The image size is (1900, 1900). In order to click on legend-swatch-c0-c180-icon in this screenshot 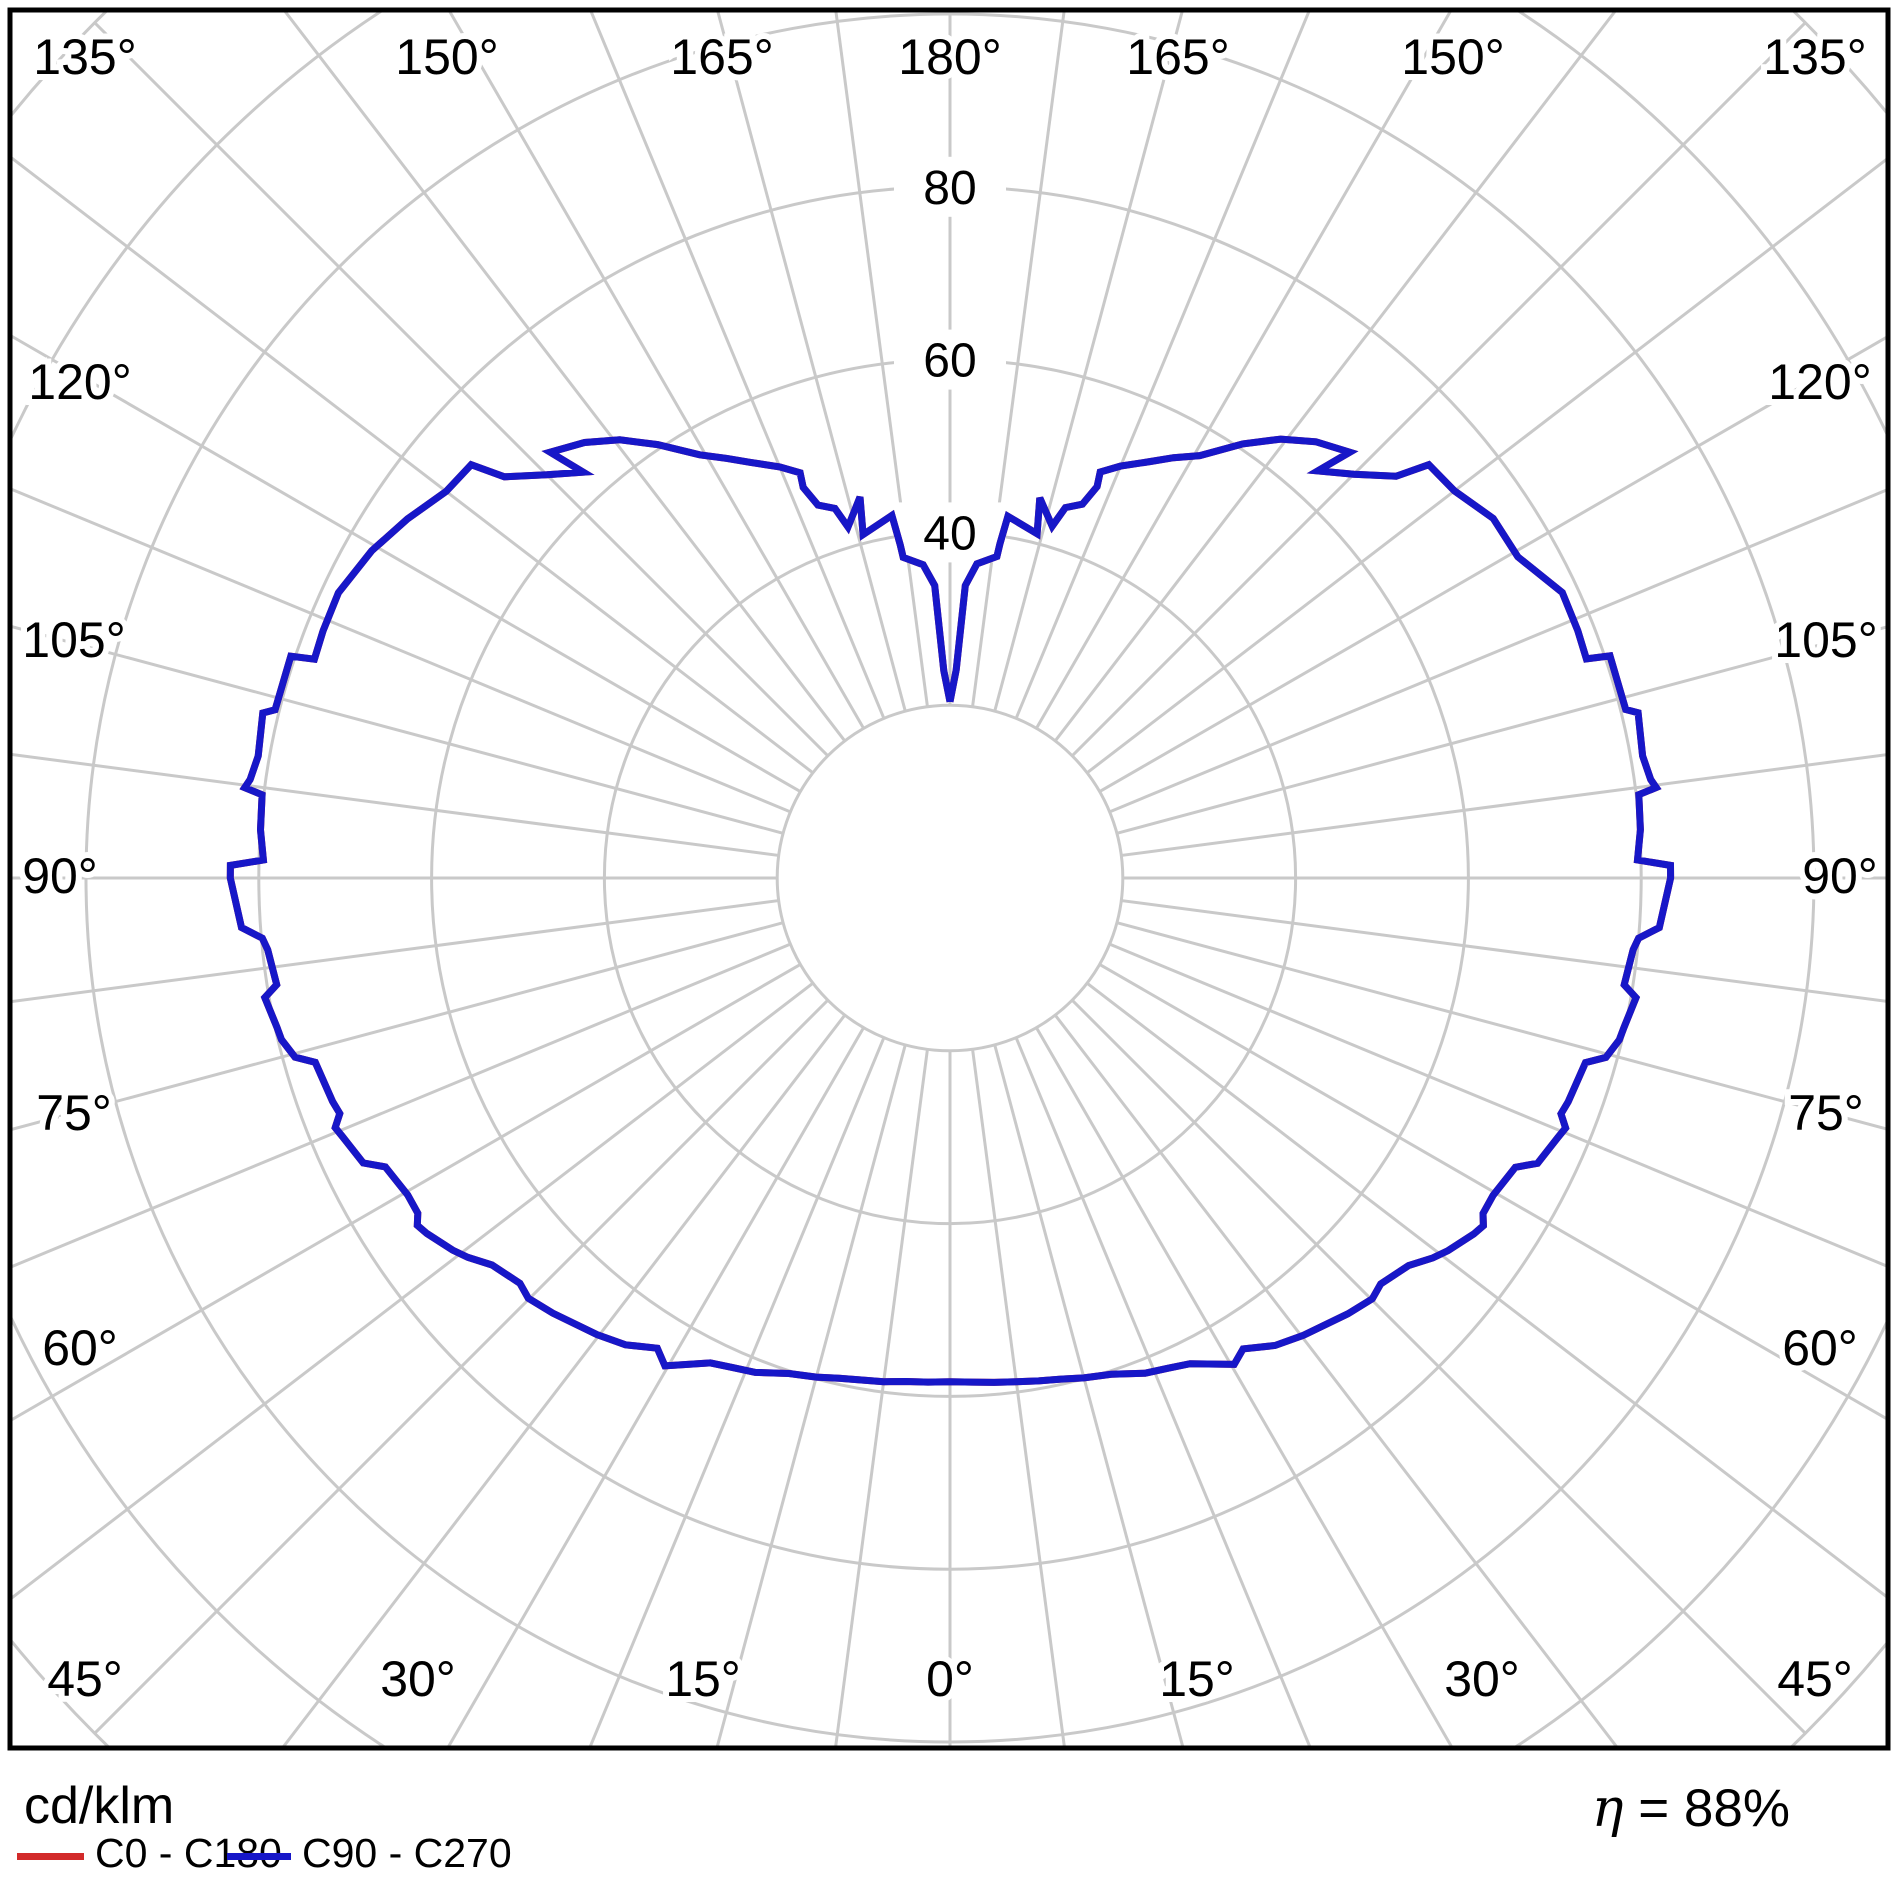, I will do `click(50, 1856)`.